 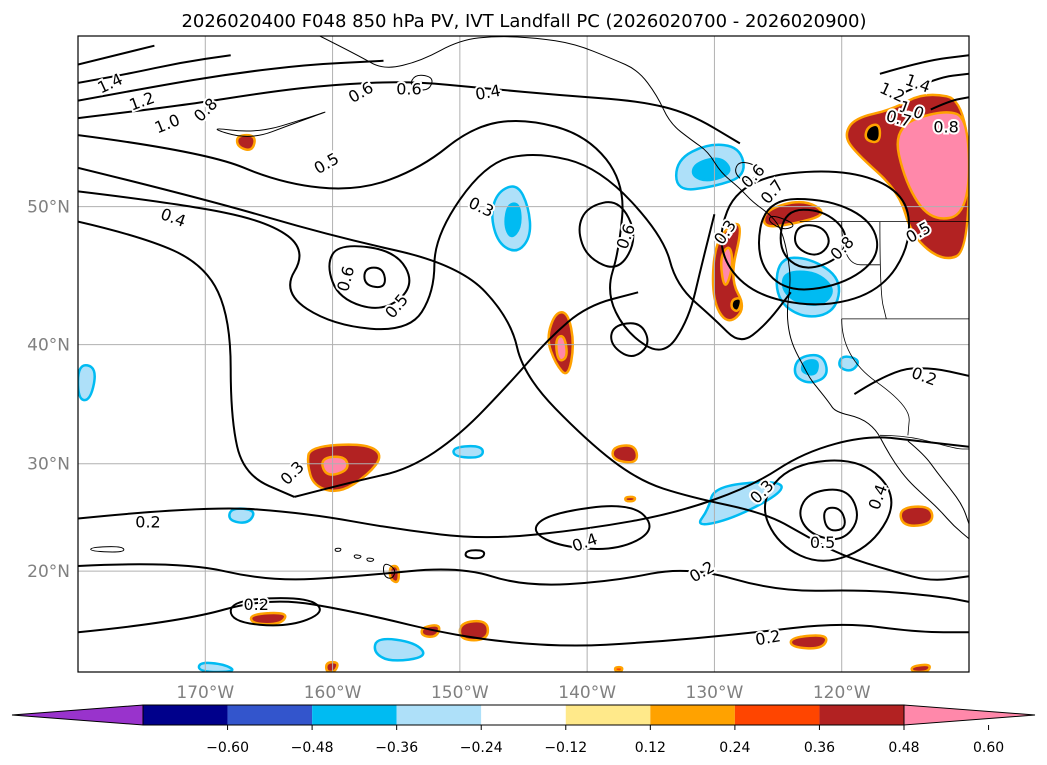 What do you see at coordinates (822, 542) in the screenshot?
I see `contour-label-29: 0.5` at bounding box center [822, 542].